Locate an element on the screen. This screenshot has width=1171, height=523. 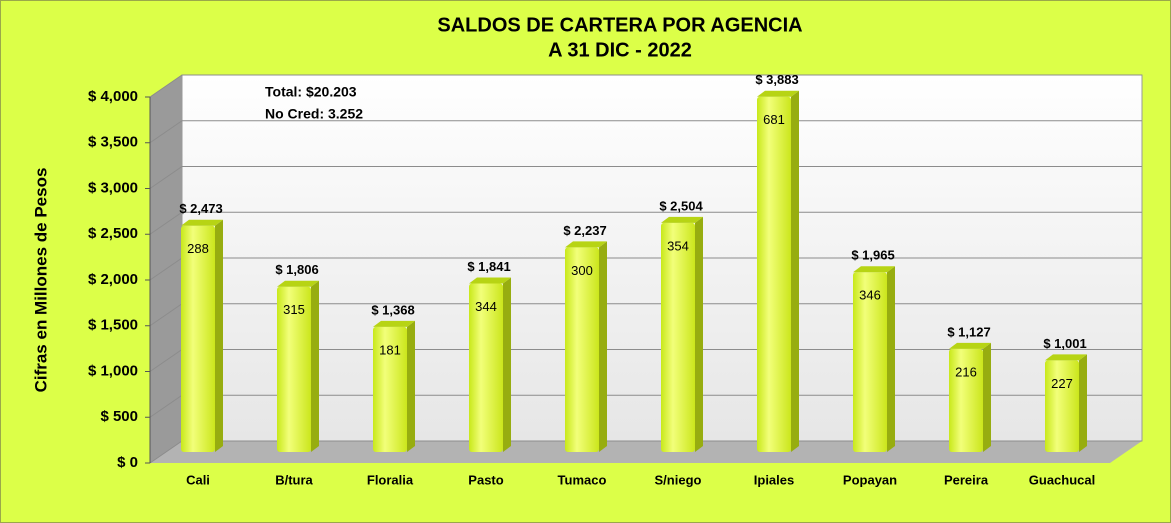
inner-label: 681 is located at coordinates (774, 119).